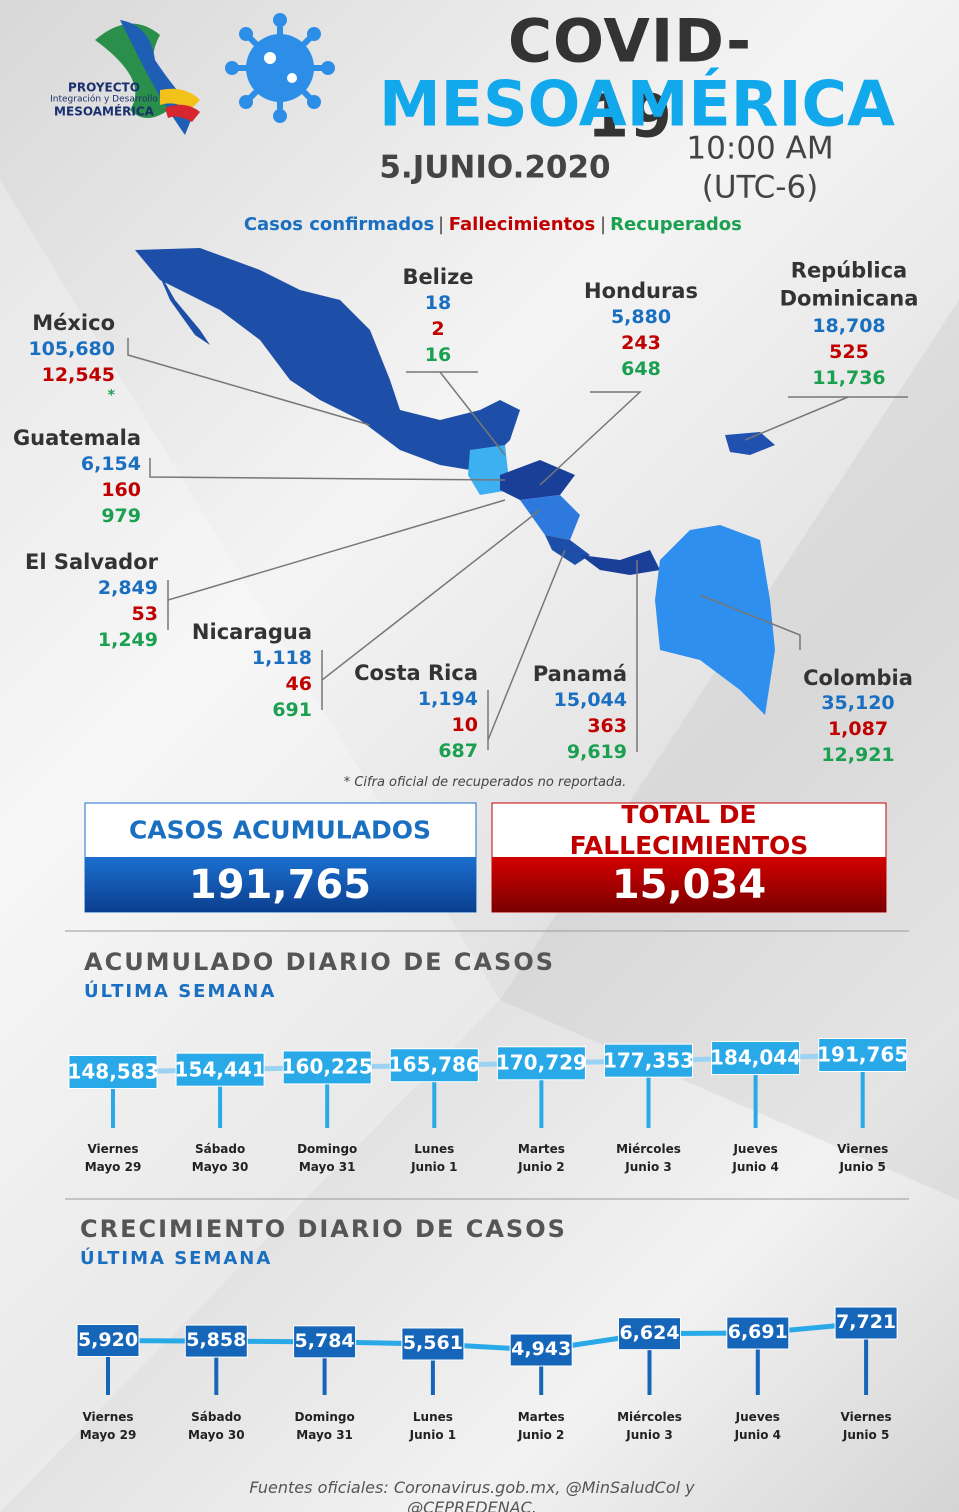 The height and width of the screenshot is (1512, 959). What do you see at coordinates (71, 349) in the screenshot?
I see `confirmed: 105,680` at bounding box center [71, 349].